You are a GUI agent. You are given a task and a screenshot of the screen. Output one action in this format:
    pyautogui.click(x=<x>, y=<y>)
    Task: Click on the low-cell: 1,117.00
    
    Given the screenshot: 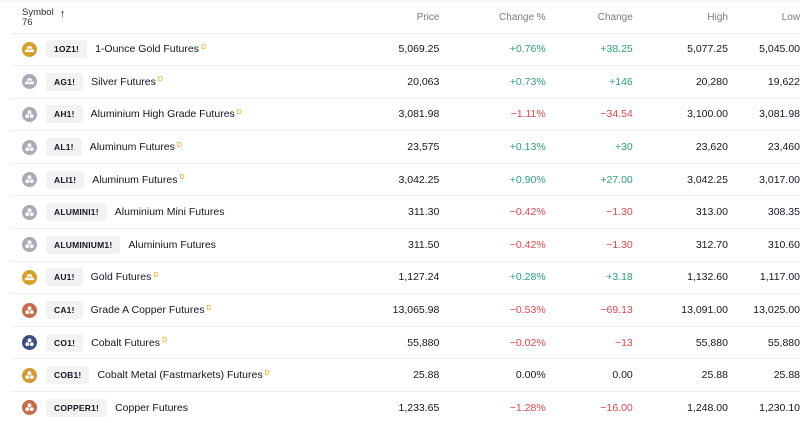 What is the action you would take?
    pyautogui.click(x=763, y=278)
    